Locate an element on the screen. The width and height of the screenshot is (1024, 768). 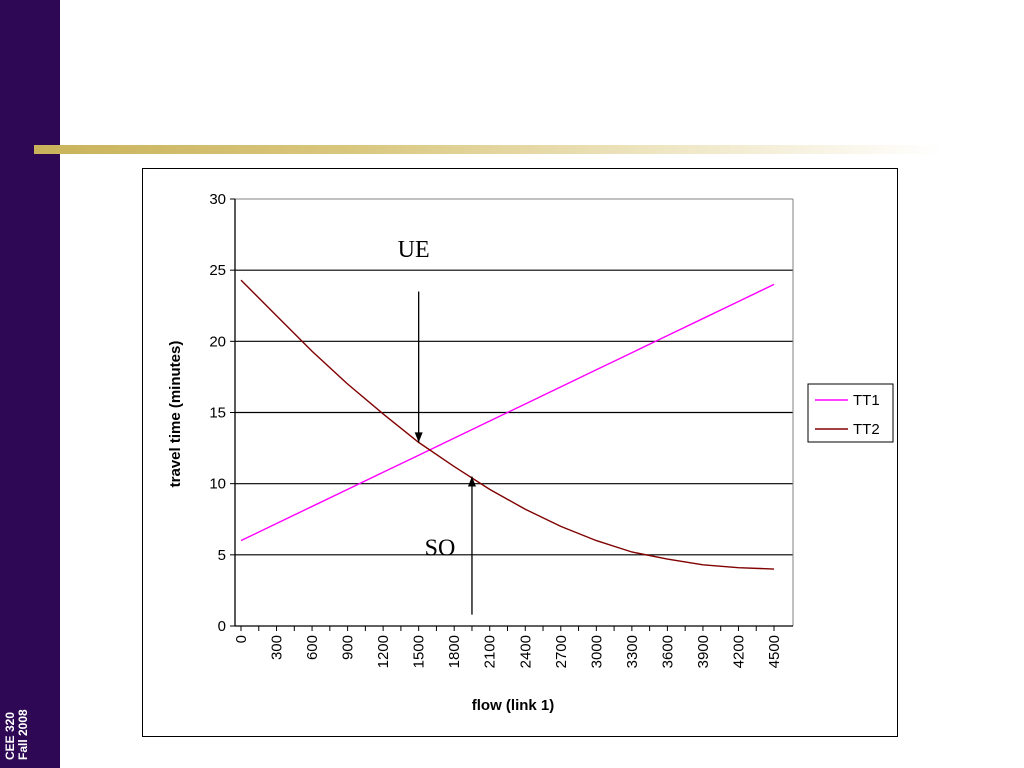
x-tick-label-3900: 3900 is located at coordinates (703, 651).